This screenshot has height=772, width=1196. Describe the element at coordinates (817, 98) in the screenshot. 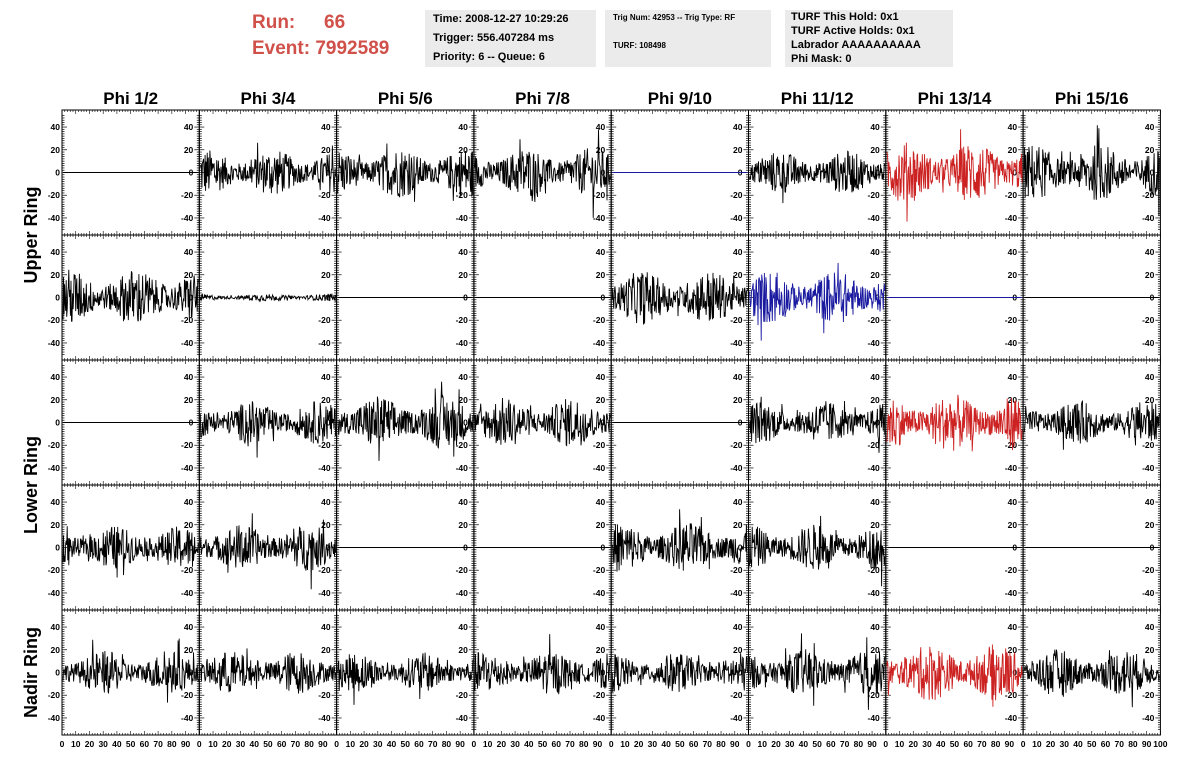

I see `phi-column-title: Phi 11/12` at that location.